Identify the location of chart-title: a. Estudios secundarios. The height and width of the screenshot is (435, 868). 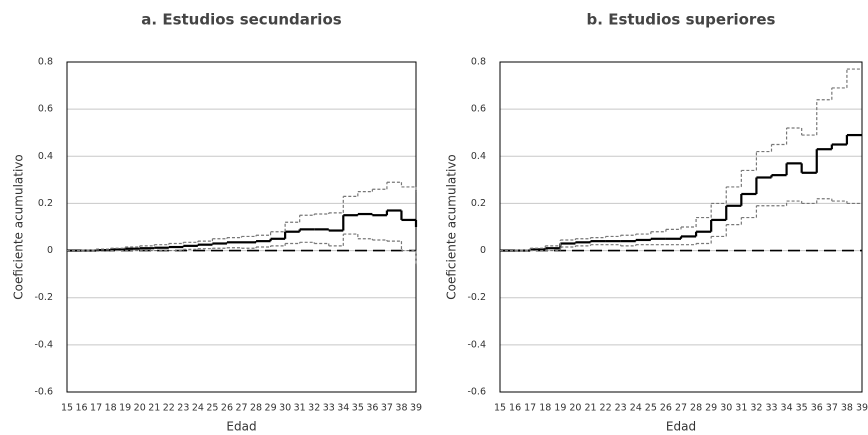
(241, 20).